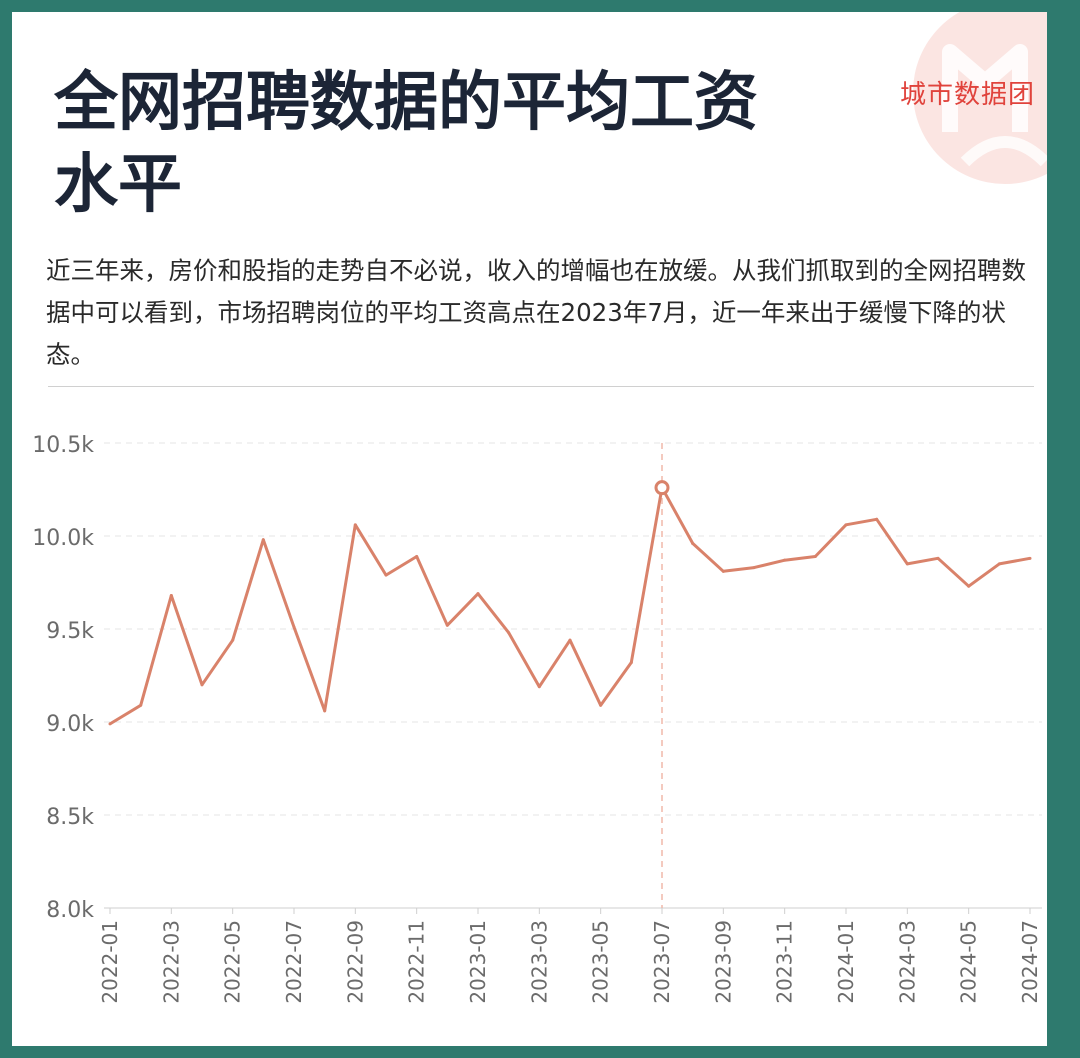 The image size is (1080, 1058). Describe the element at coordinates (601, 962) in the screenshot. I see `x-tick-label: 2023-05` at that location.